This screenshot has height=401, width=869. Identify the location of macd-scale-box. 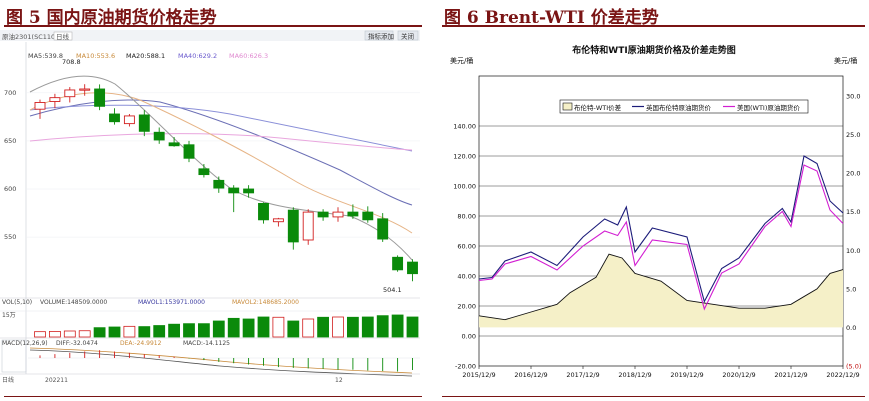
(14, 356).